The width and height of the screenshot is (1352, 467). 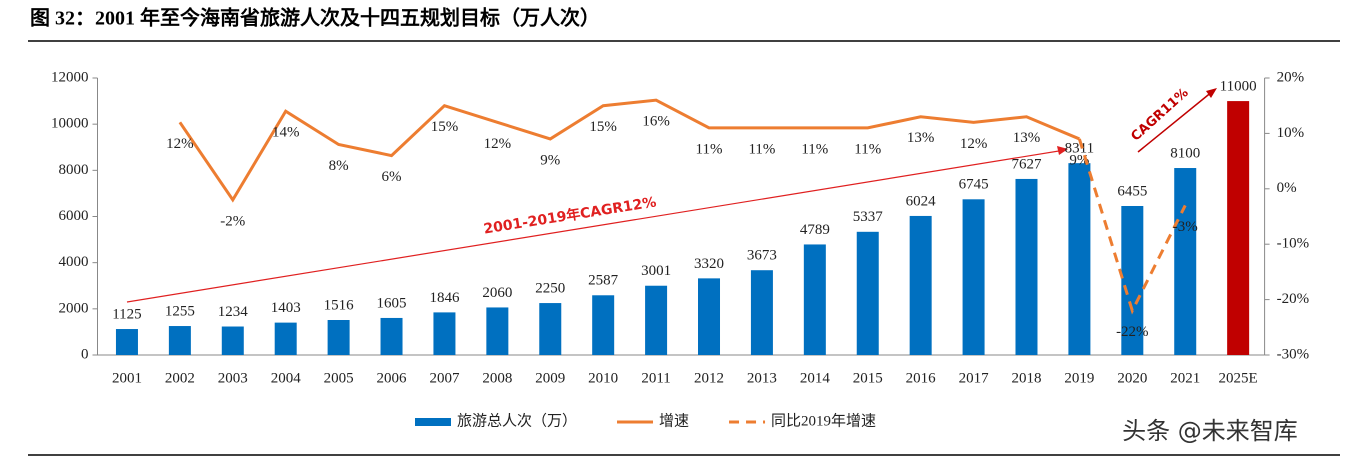 I want to click on line-label: 8%, so click(x=339, y=166).